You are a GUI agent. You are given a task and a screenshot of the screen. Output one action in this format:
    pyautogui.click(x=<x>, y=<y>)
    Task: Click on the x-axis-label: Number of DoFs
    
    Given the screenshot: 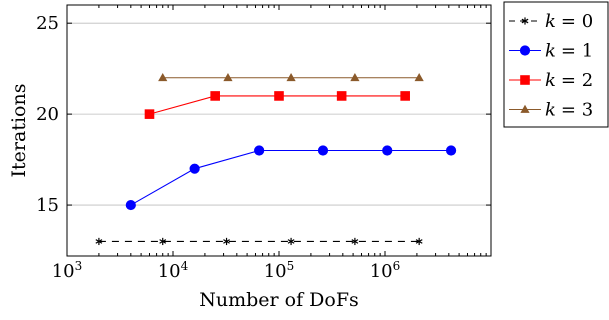 What is the action you would take?
    pyautogui.click(x=279, y=300)
    